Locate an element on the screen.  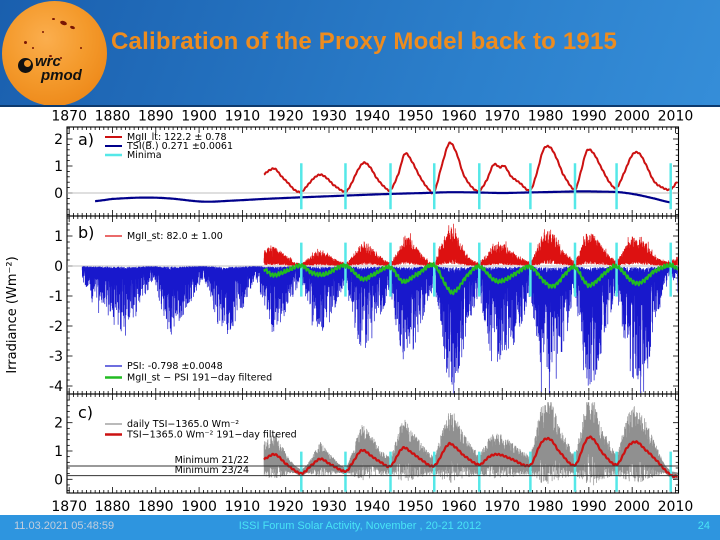
x-tick-label-bottom: 2010 is located at coordinates (676, 507).